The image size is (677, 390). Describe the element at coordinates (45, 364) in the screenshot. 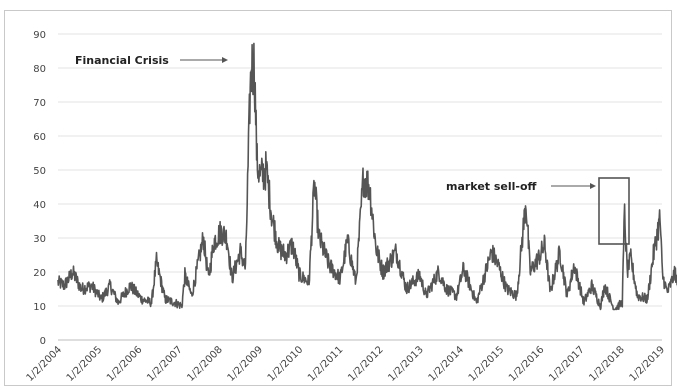

I see `x-tick-label: 1/2/2004` at that location.